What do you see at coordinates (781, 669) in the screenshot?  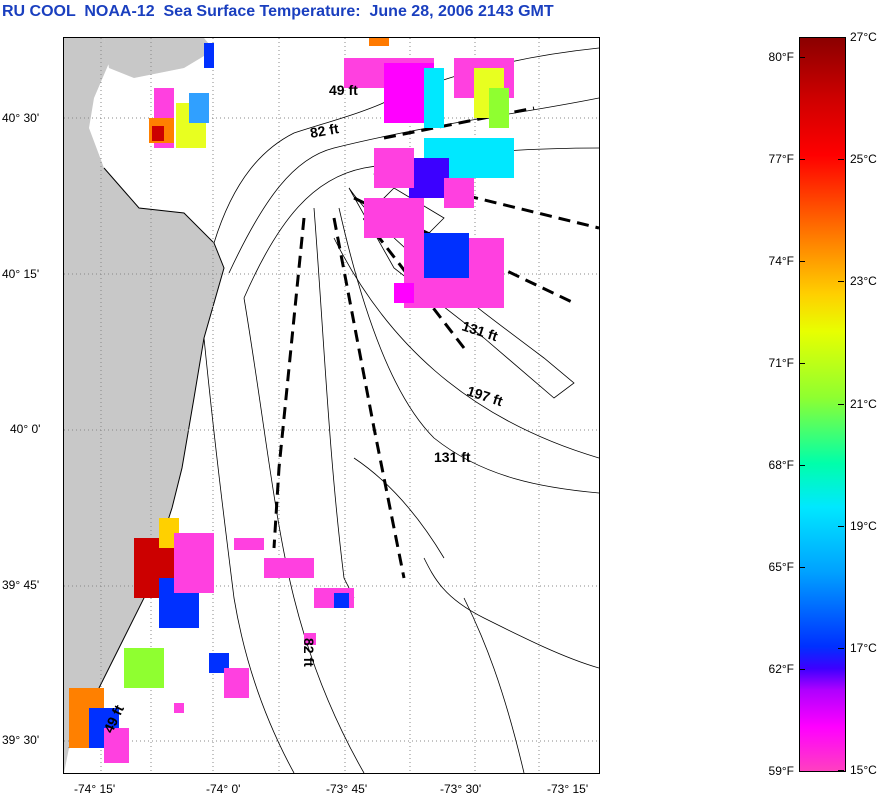 I see `colorbar-f-62: 62°F` at bounding box center [781, 669].